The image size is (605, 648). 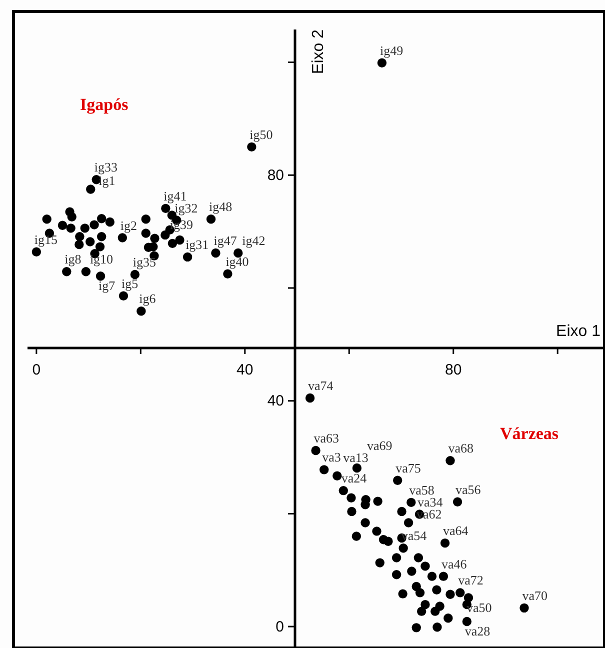 I want to click on data-label: ig6, so click(x=147, y=298).